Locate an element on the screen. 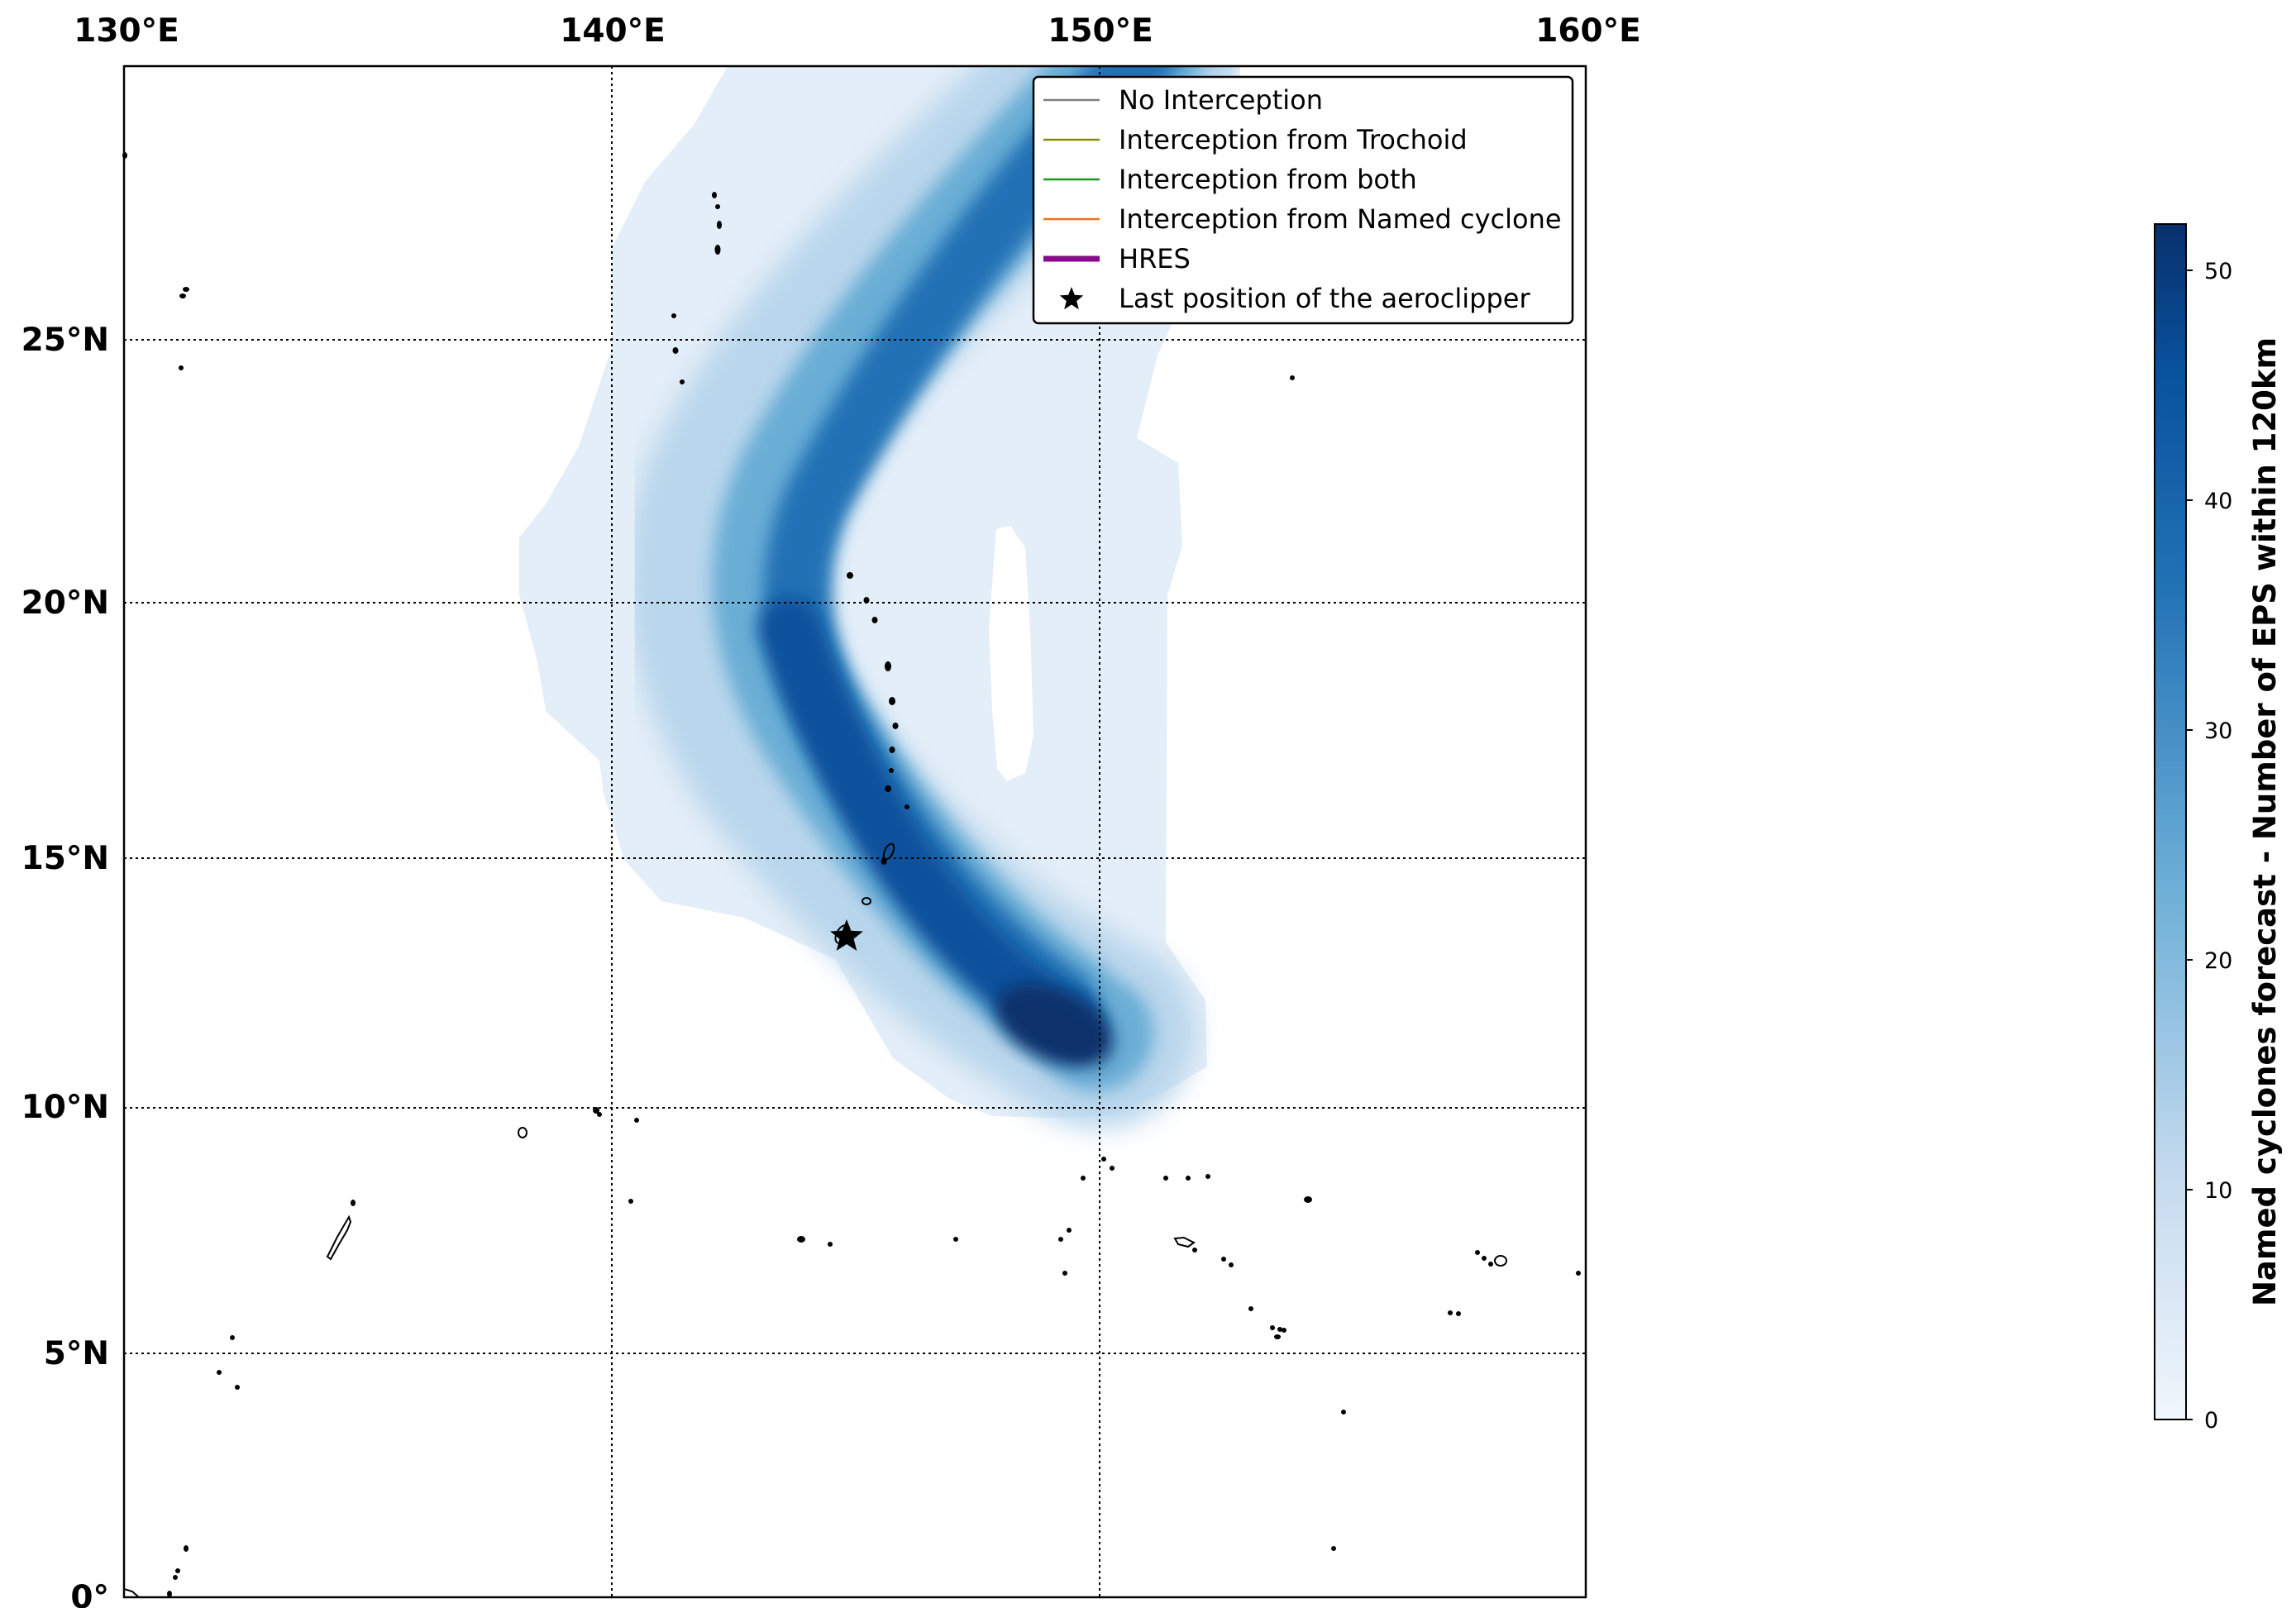 Image resolution: width=2296 pixels, height=1608 pixels. aeroclipper-last-position-star is located at coordinates (846, 935).